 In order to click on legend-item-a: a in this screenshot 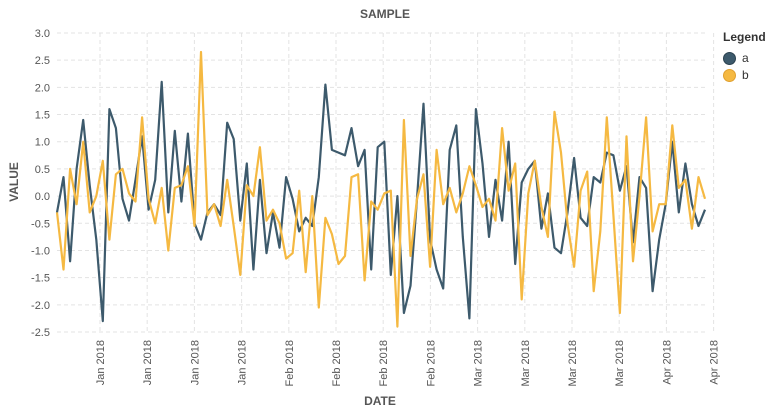, I will do `click(744, 58)`.